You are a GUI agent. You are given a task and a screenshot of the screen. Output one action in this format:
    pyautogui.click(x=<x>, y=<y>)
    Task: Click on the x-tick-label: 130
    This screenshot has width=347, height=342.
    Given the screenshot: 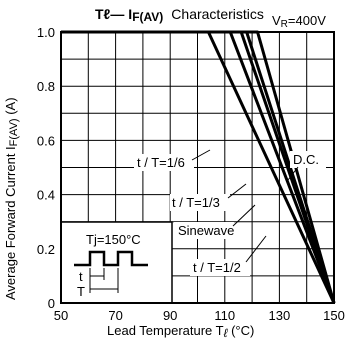 What is the action you would take?
    pyautogui.click(x=280, y=315)
    